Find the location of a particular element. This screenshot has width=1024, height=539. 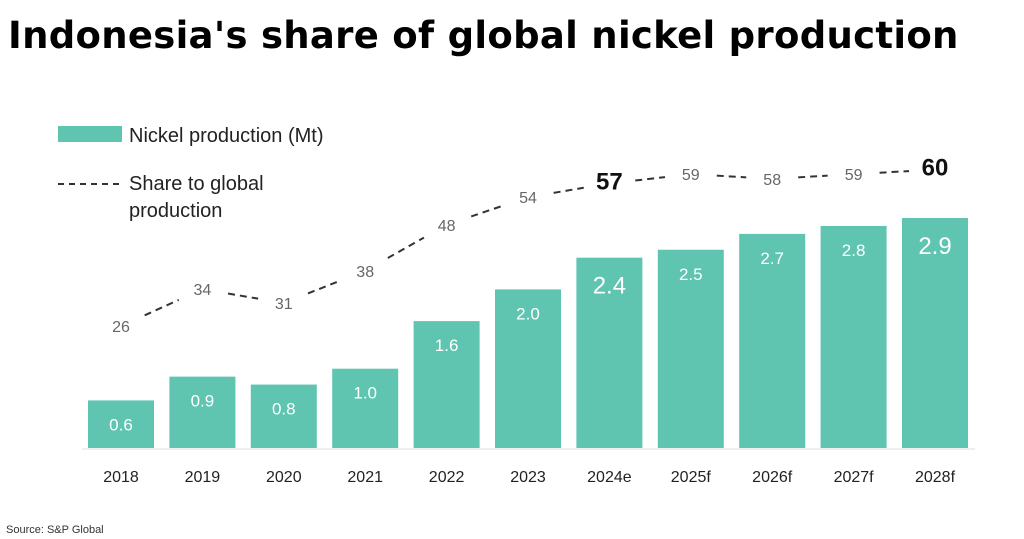

line-segment-2025f is located at coordinates (731, 176).